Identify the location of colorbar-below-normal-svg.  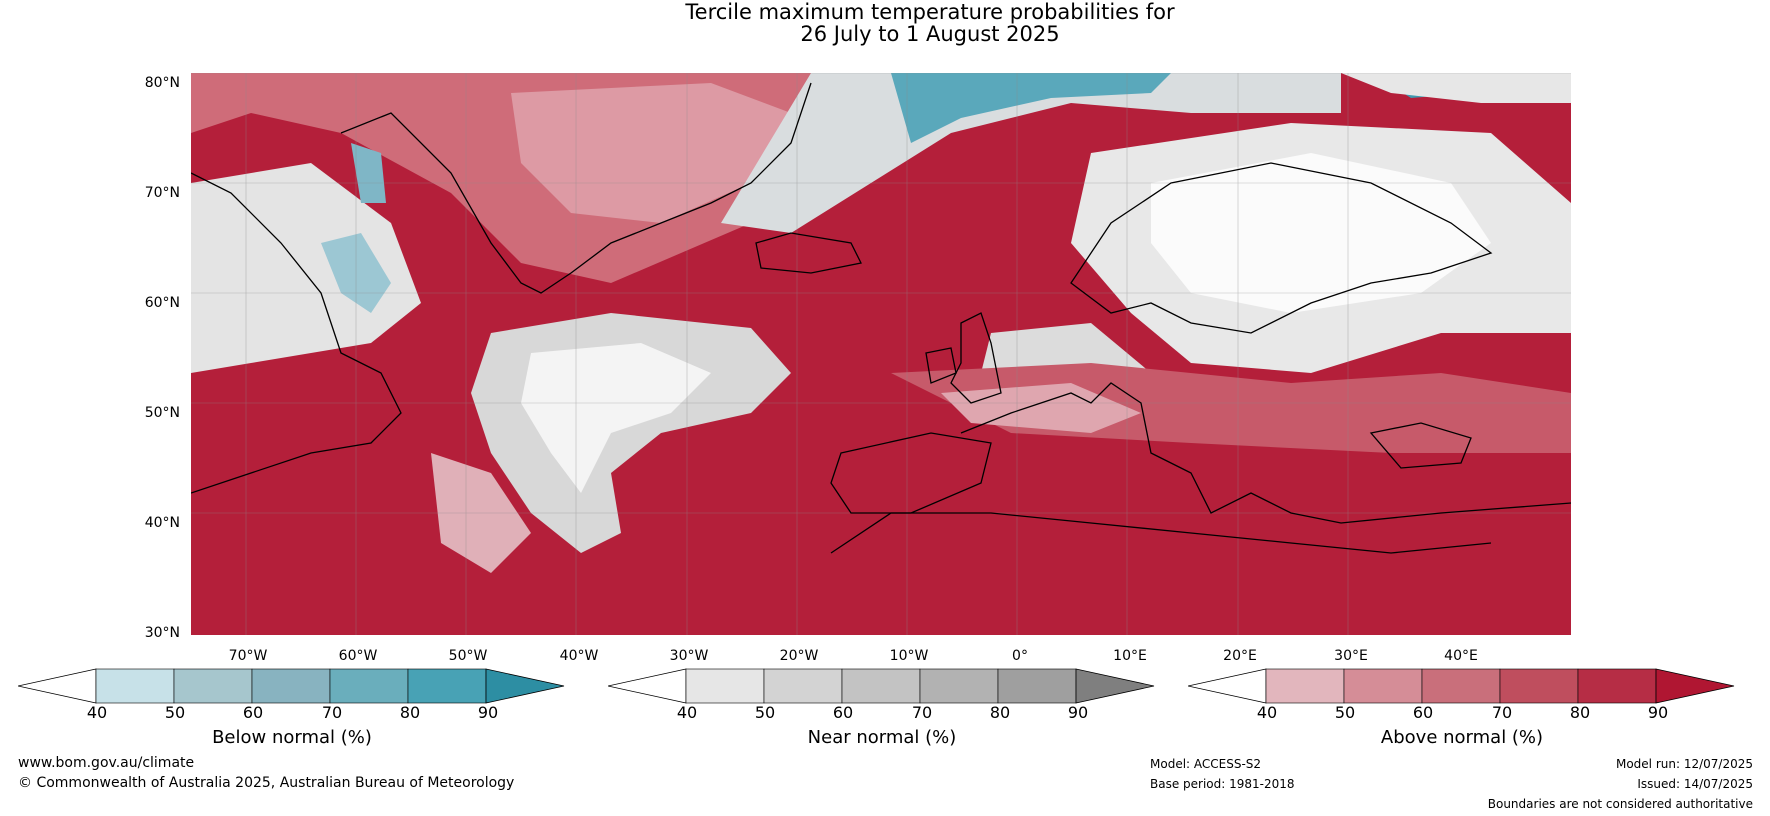
(291, 686).